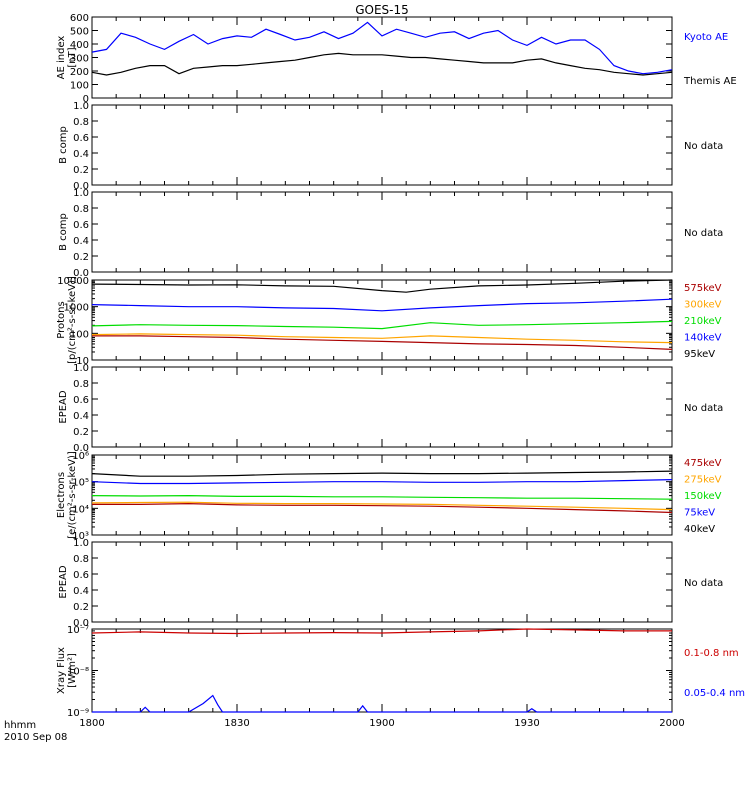  I want to click on legend-entry: 0.05-0.4 nm, so click(714, 693).